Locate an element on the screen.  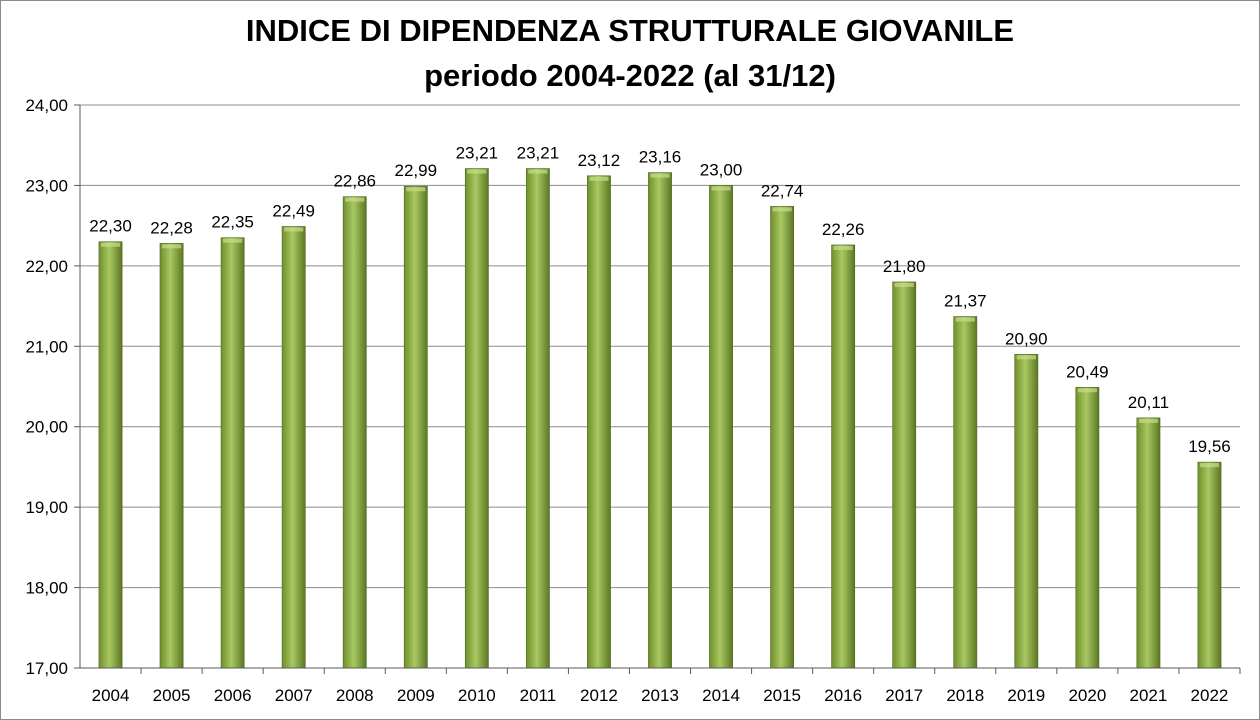
x-tick-label-2007: 2007 is located at coordinates (294, 695).